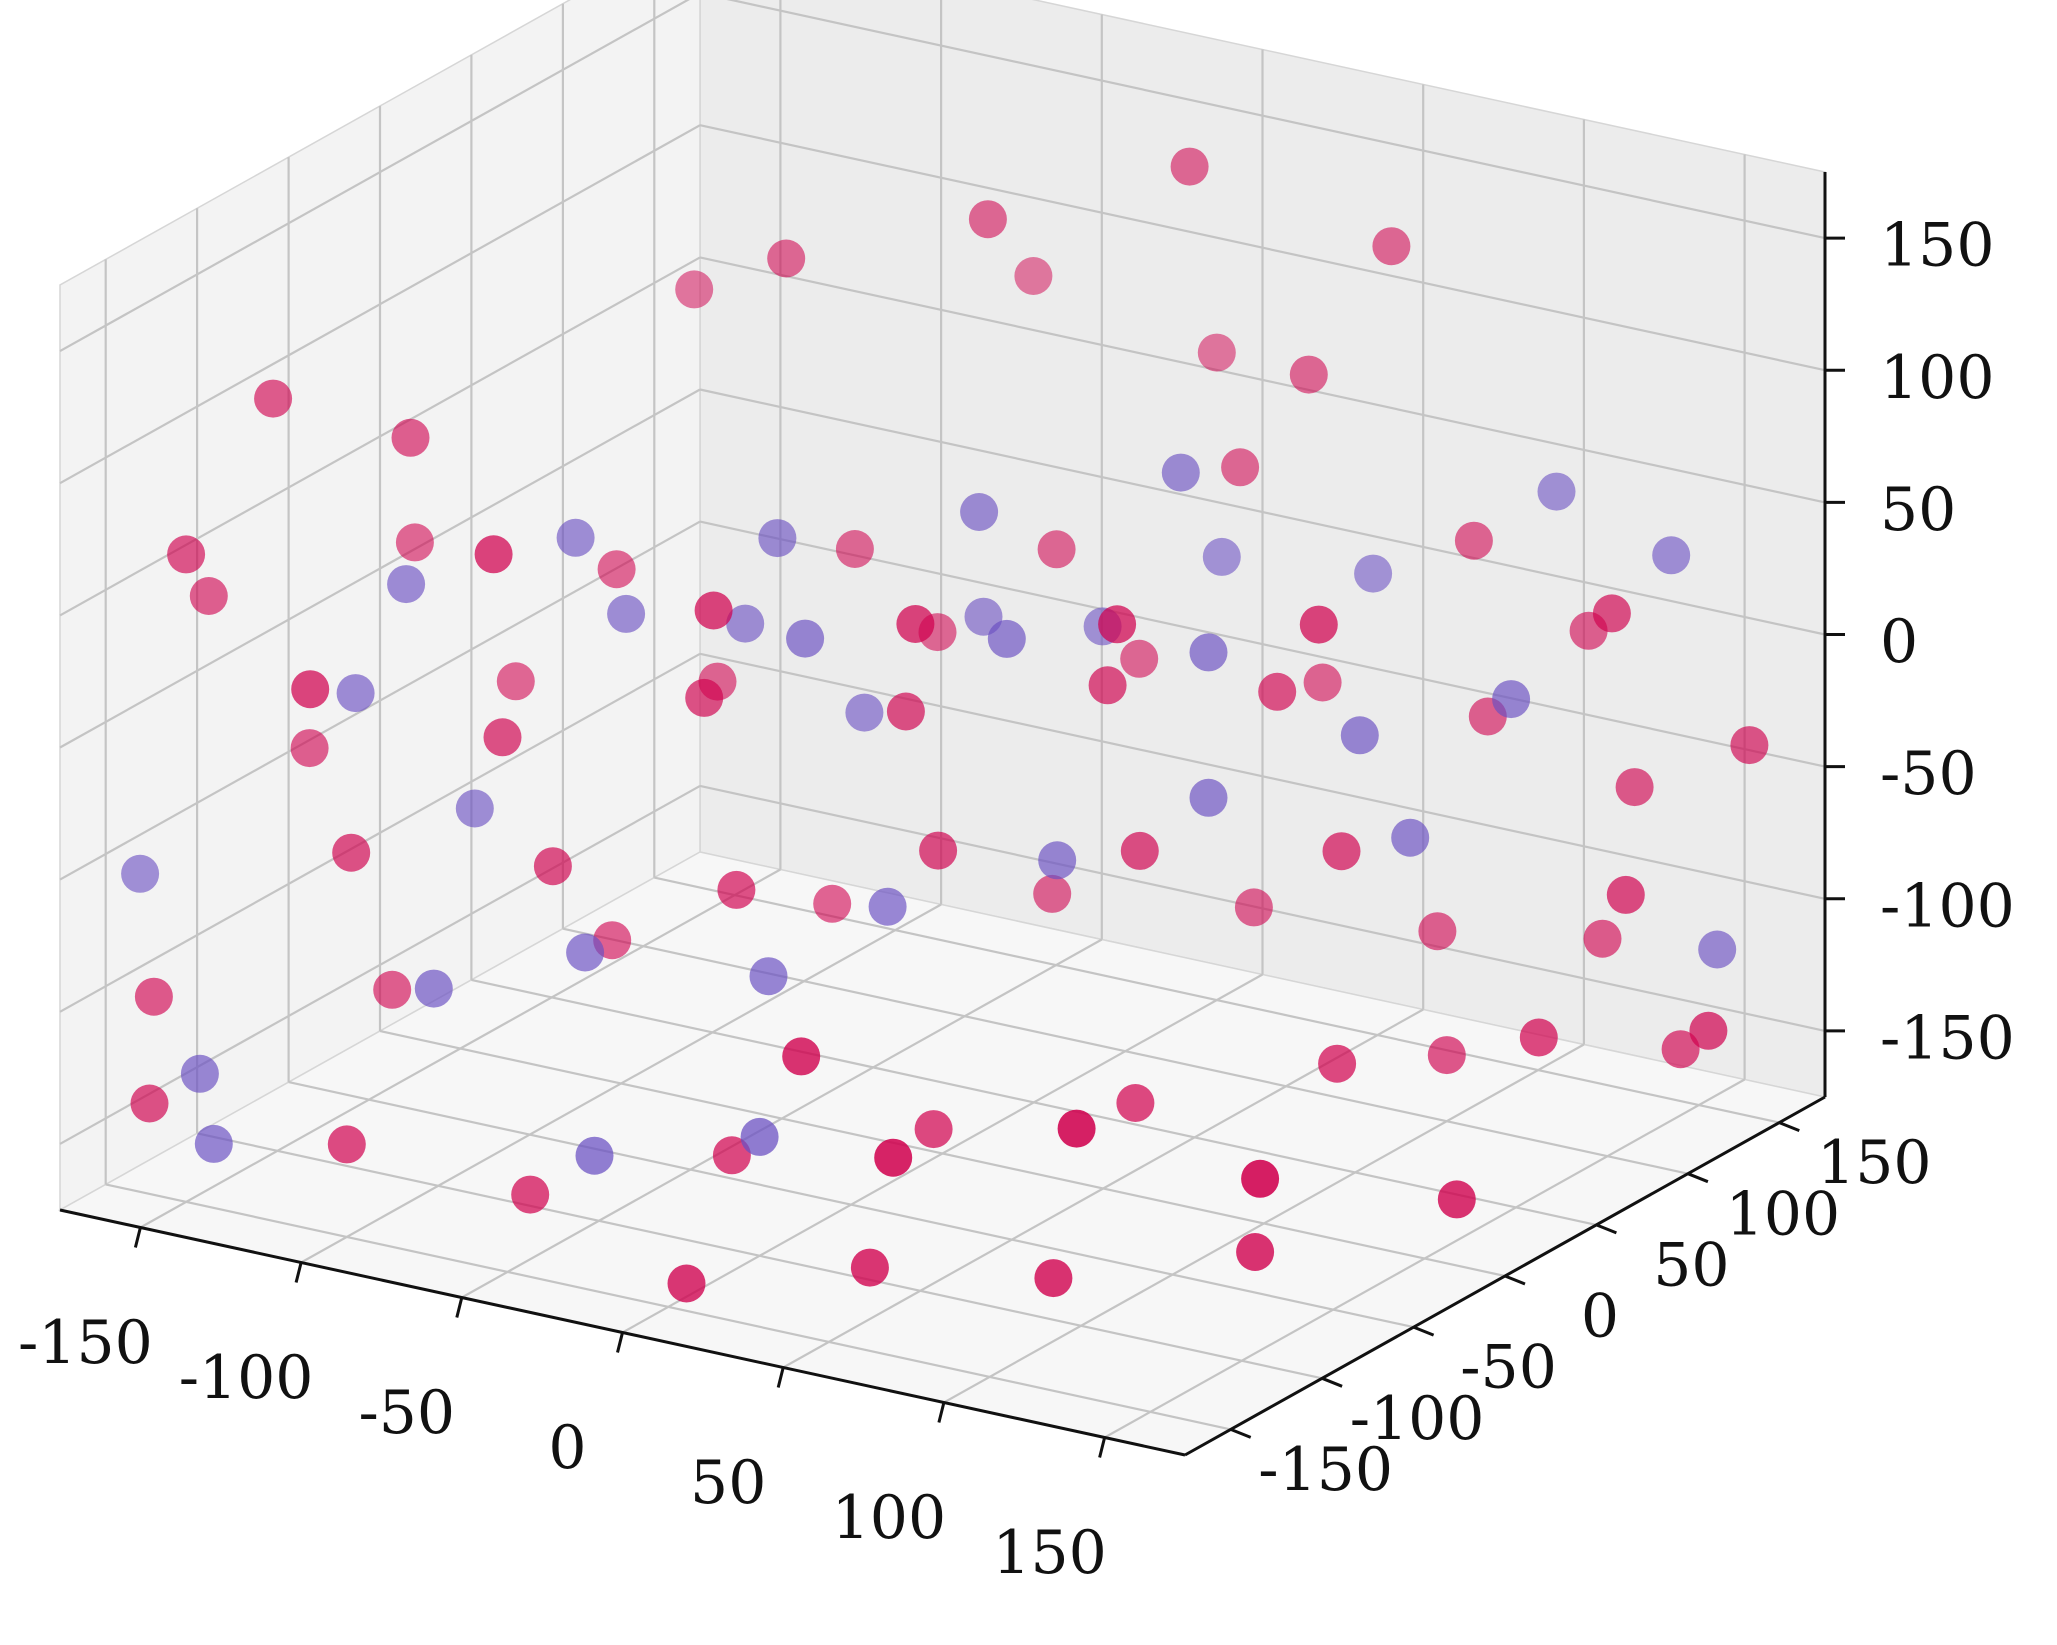 This screenshot has height=1645, width=2057. I want to click on y-tick-label: -150, so click(1325, 1470).